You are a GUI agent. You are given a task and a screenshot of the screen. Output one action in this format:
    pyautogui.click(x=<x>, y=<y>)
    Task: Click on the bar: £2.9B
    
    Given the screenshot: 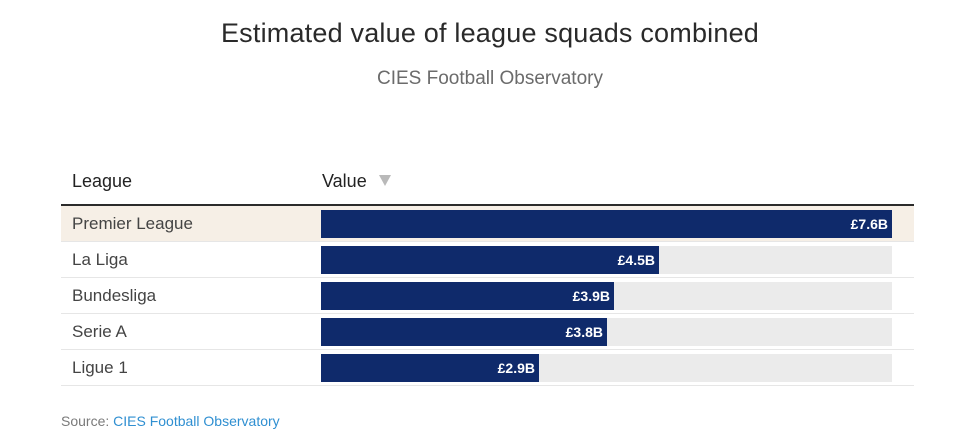 What is the action you would take?
    pyautogui.click(x=430, y=368)
    